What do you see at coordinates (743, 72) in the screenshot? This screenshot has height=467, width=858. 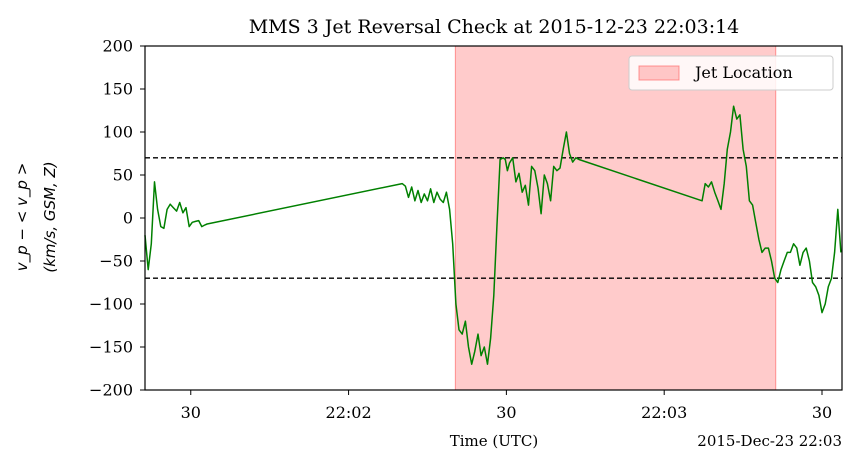 I see `legend-label: Jet Location` at bounding box center [743, 72].